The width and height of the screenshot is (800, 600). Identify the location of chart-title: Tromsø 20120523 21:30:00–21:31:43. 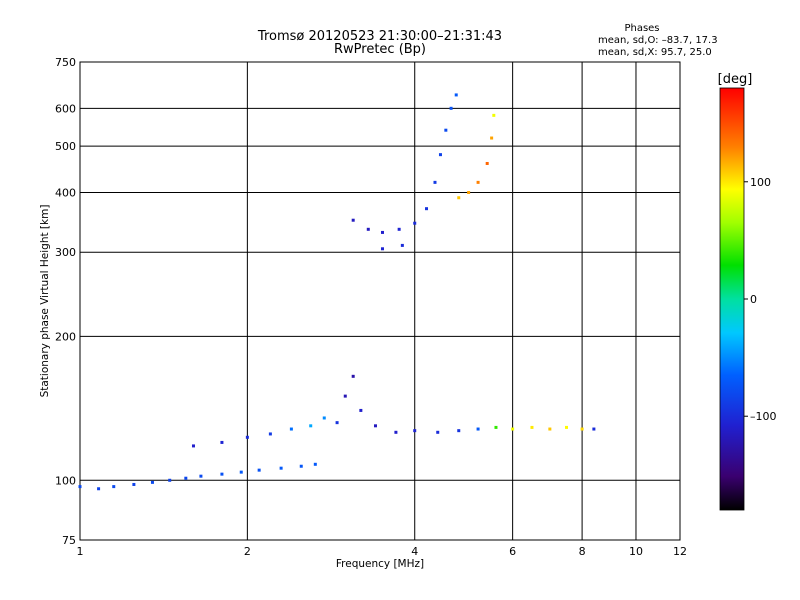
(379, 36).